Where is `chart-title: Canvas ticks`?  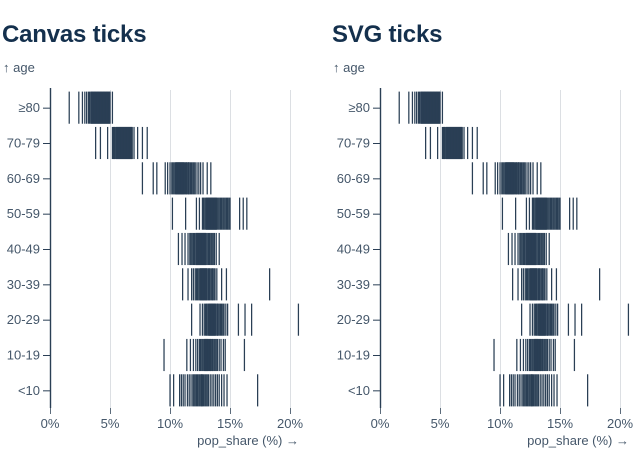 chart-title: Canvas ticks is located at coordinates (74, 34).